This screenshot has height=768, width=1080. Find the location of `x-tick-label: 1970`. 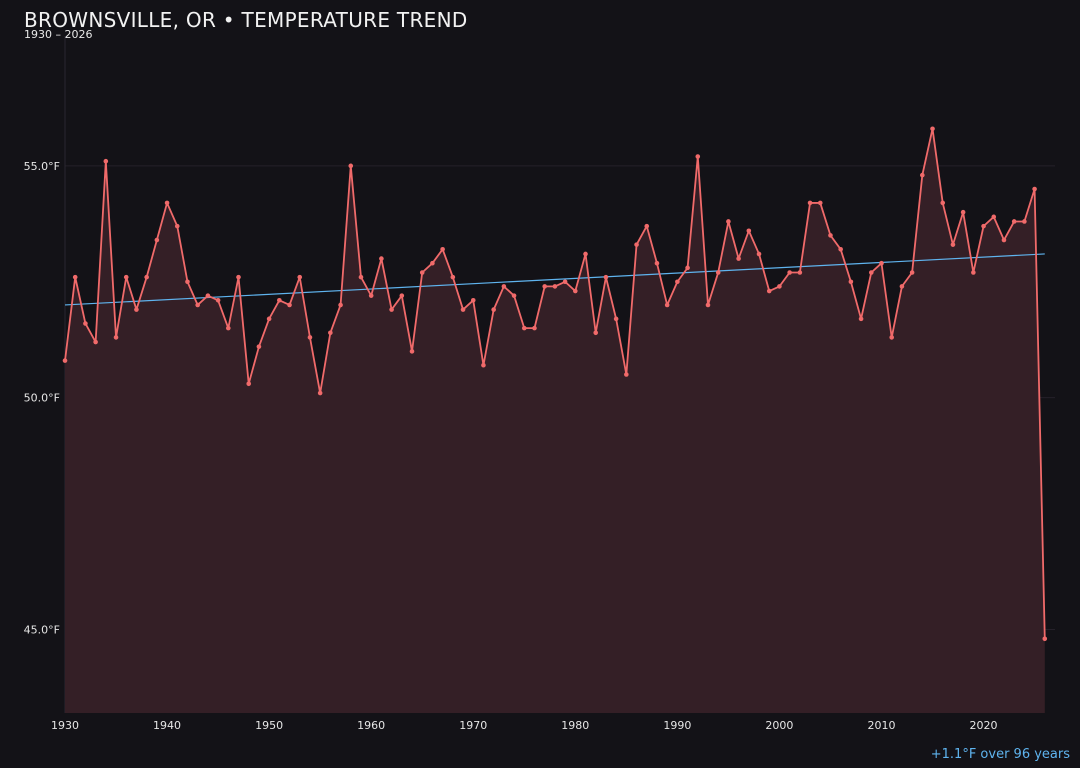

x-tick-label: 1970 is located at coordinates (473, 725).